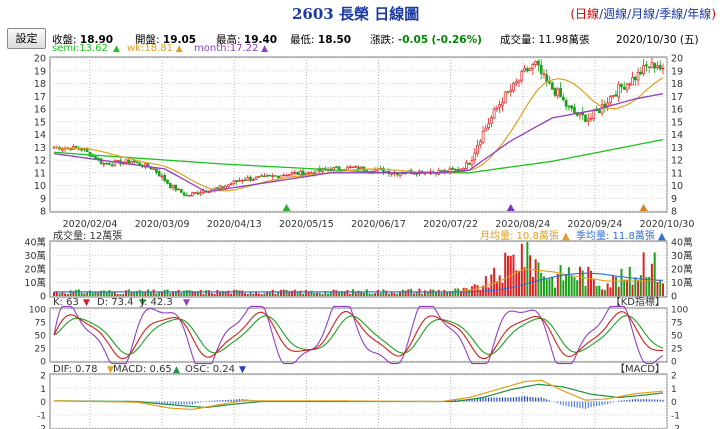 The height and width of the screenshot is (429, 720). I want to click on dif-line, so click(358, 395).